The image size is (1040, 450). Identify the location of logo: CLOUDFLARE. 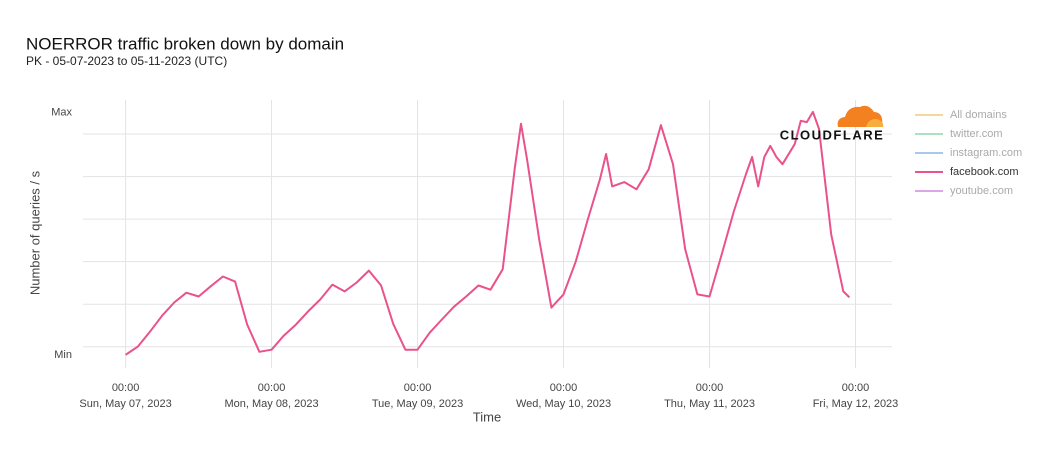
(832, 123).